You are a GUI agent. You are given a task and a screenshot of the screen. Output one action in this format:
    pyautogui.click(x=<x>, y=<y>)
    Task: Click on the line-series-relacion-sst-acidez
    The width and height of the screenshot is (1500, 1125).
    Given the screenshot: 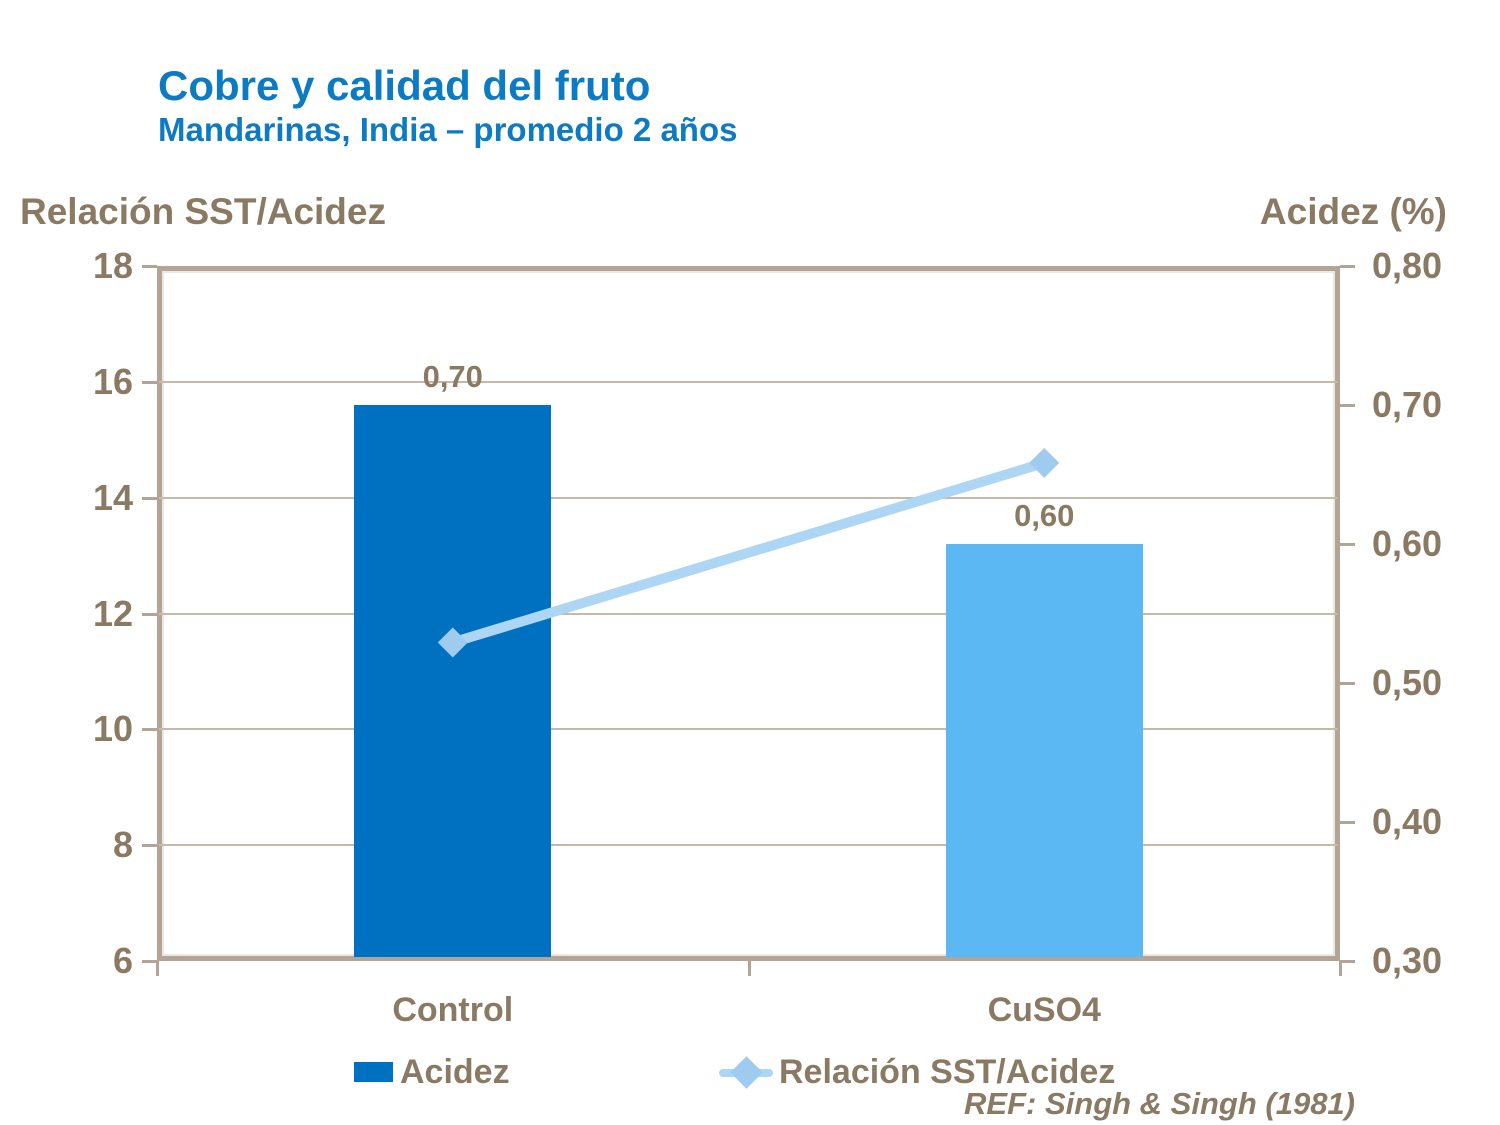 What is the action you would take?
    pyautogui.click(x=748, y=552)
    